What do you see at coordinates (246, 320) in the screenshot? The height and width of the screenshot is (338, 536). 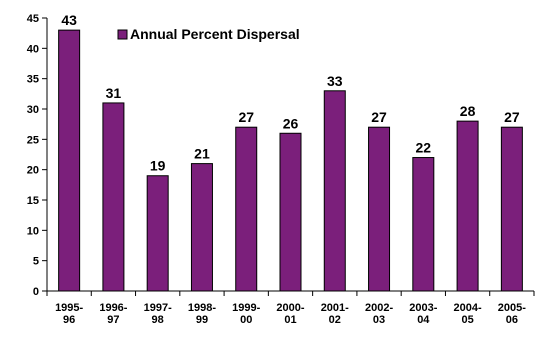 I see `x-tick-label-line: 00` at bounding box center [246, 320].